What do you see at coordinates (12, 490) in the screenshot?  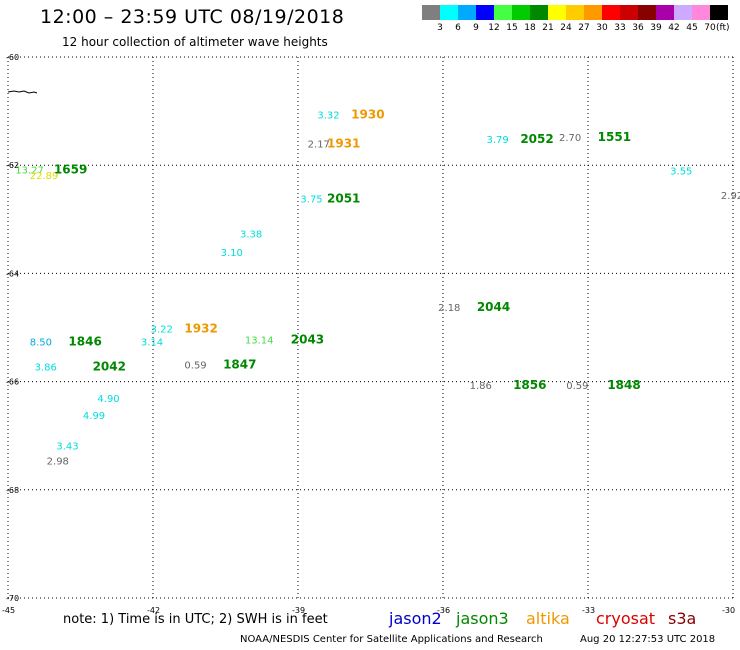 I see `latitude-label: -68` at bounding box center [12, 490].